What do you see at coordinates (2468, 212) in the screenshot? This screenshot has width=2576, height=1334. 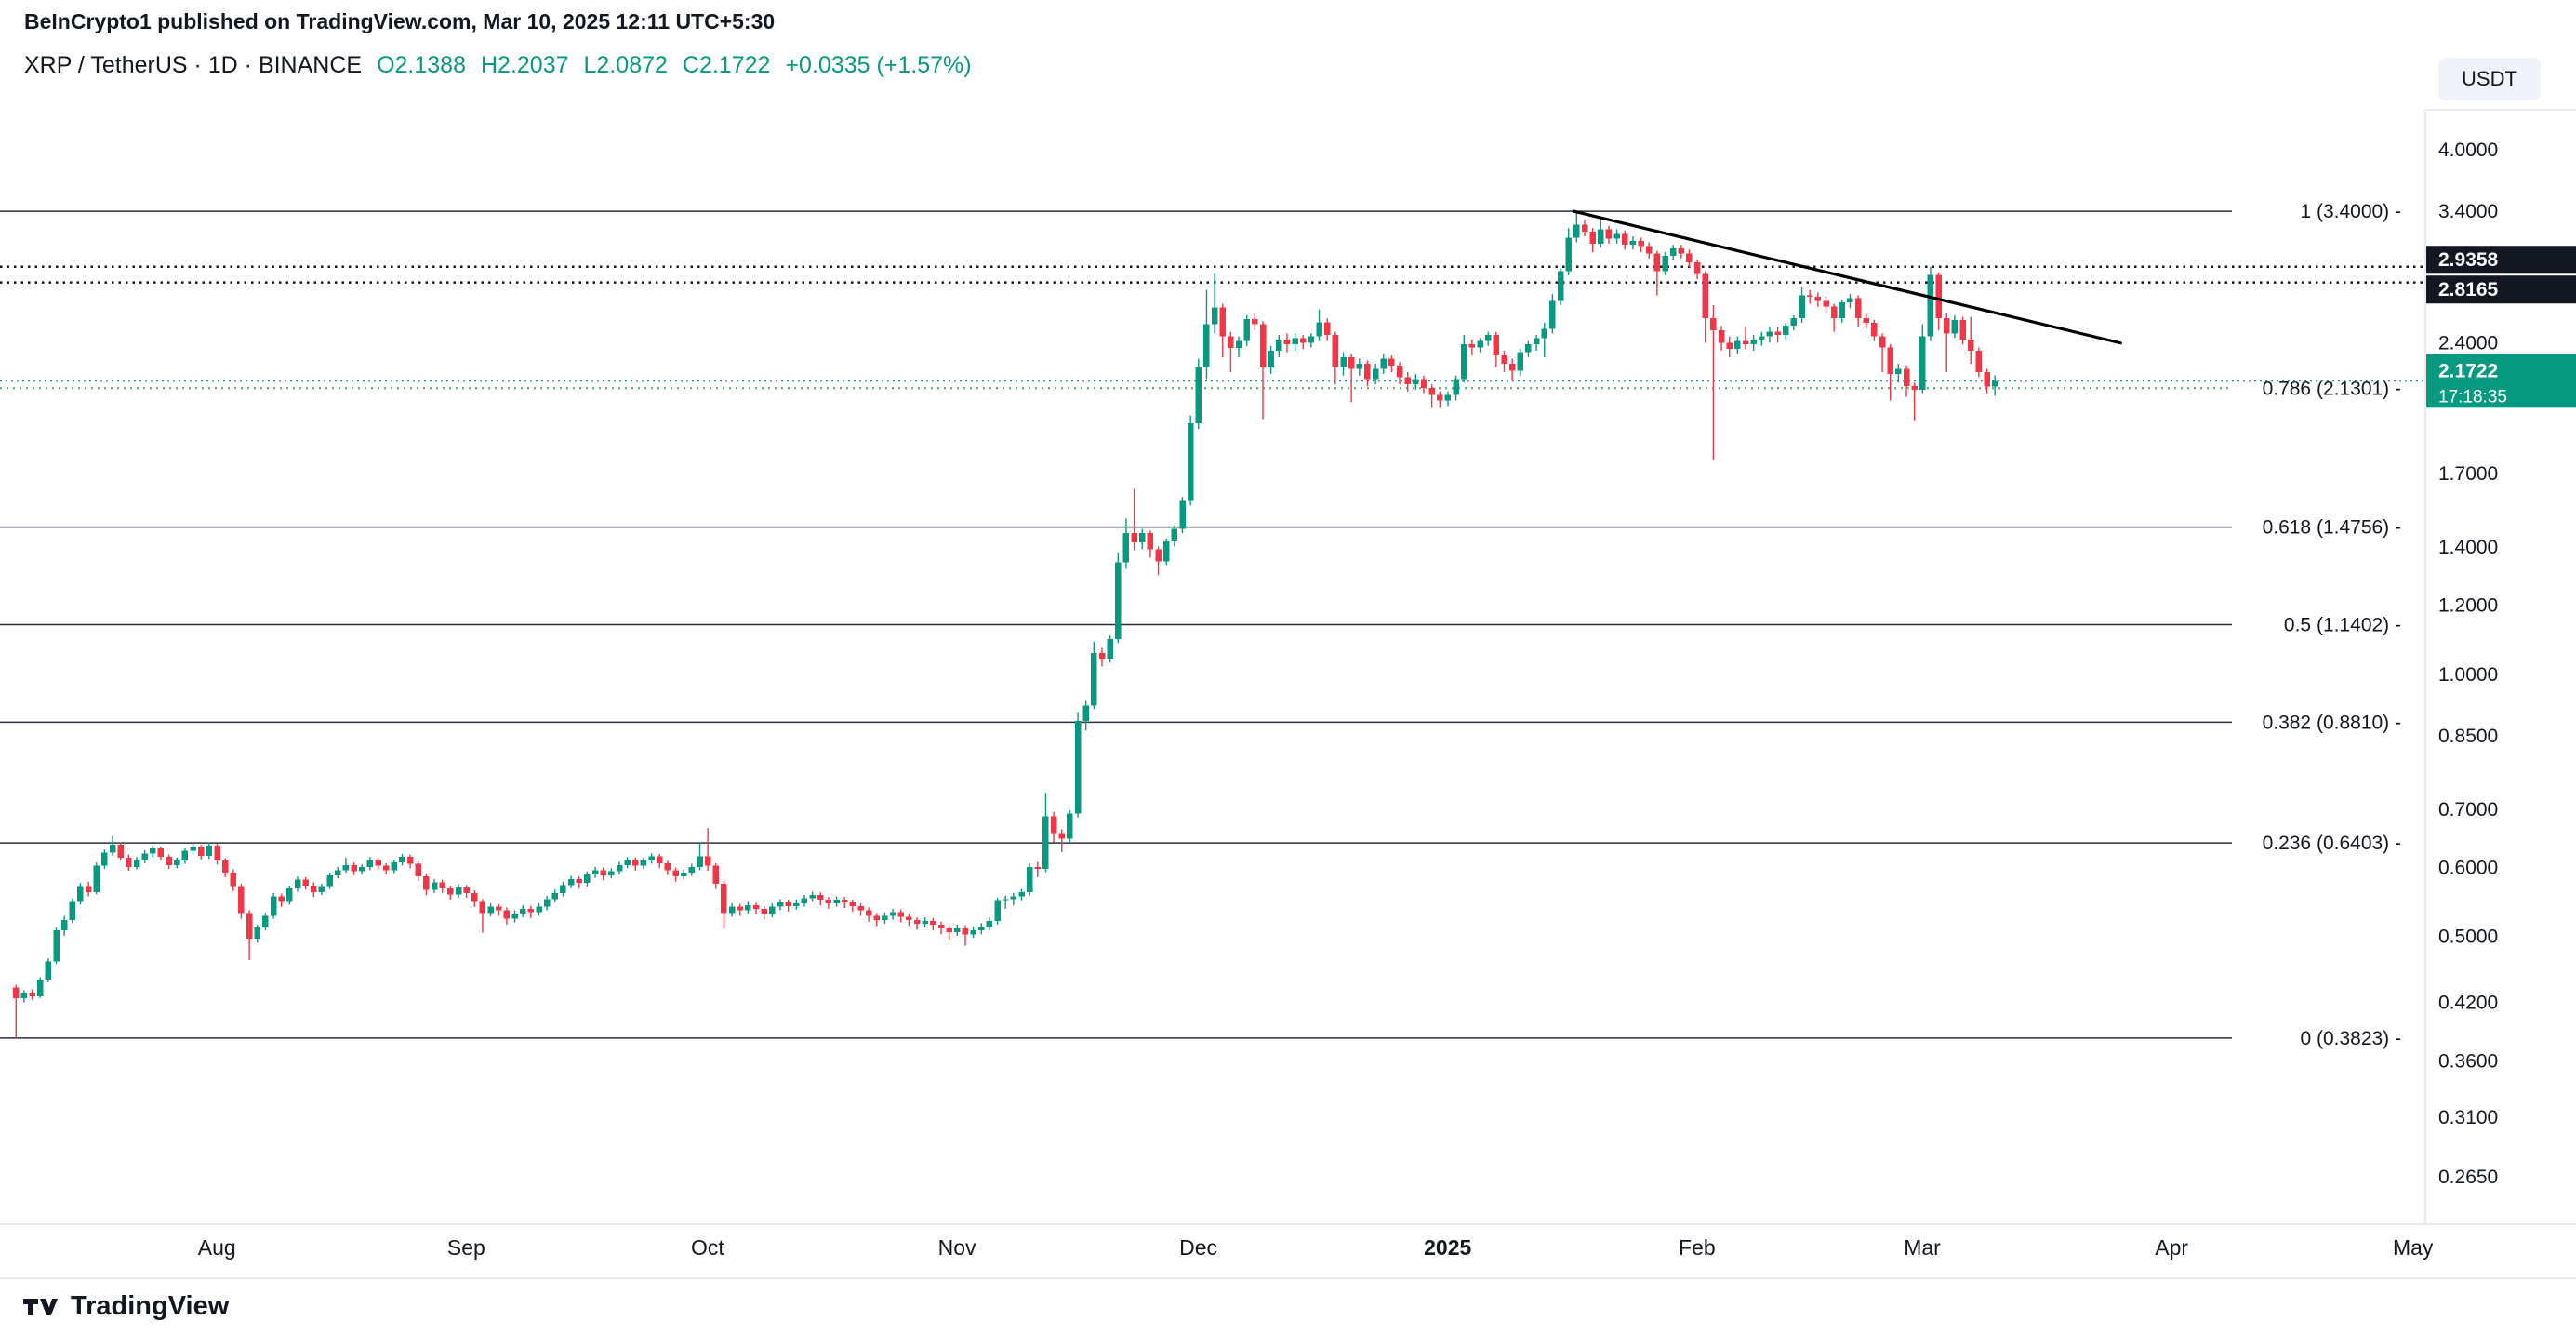 I see `price-tick: 3.4000` at bounding box center [2468, 212].